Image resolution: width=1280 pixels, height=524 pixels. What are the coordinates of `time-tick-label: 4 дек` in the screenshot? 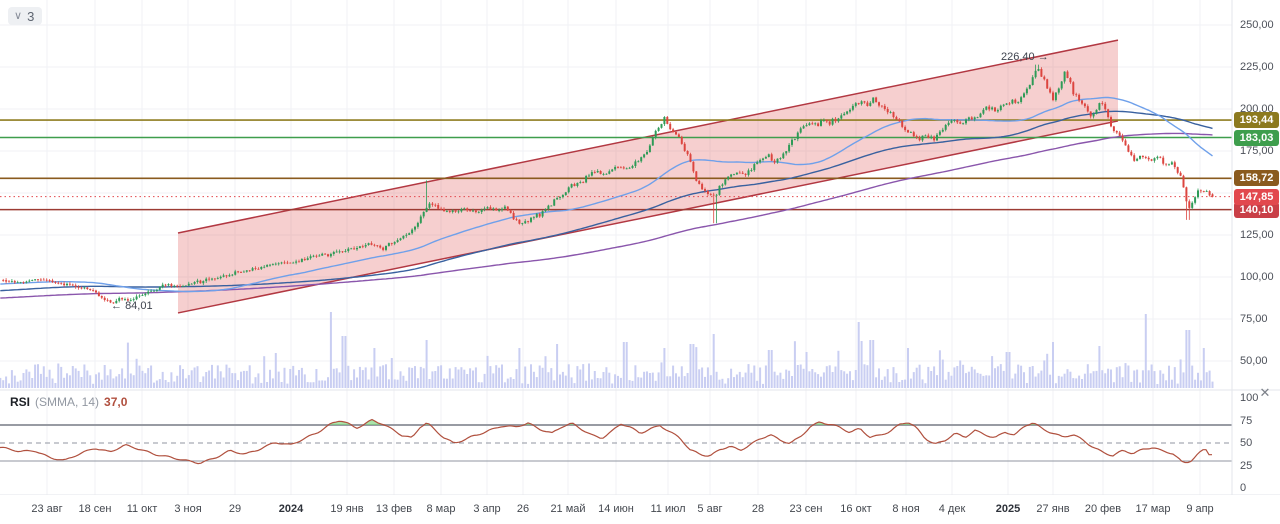 It's located at (952, 509).